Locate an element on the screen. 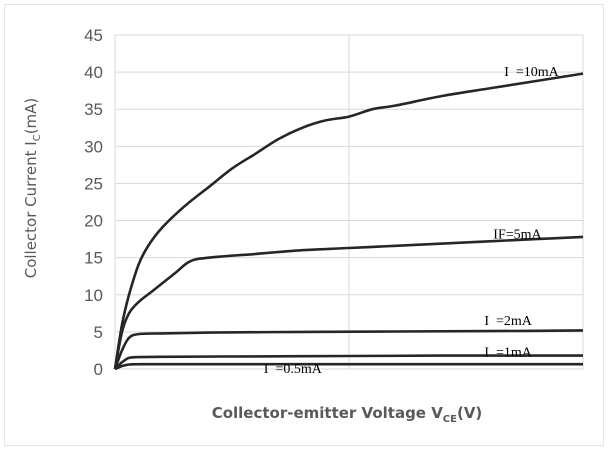 This screenshot has height=450, width=608. y-tick-label-40: 40 is located at coordinates (93, 72).